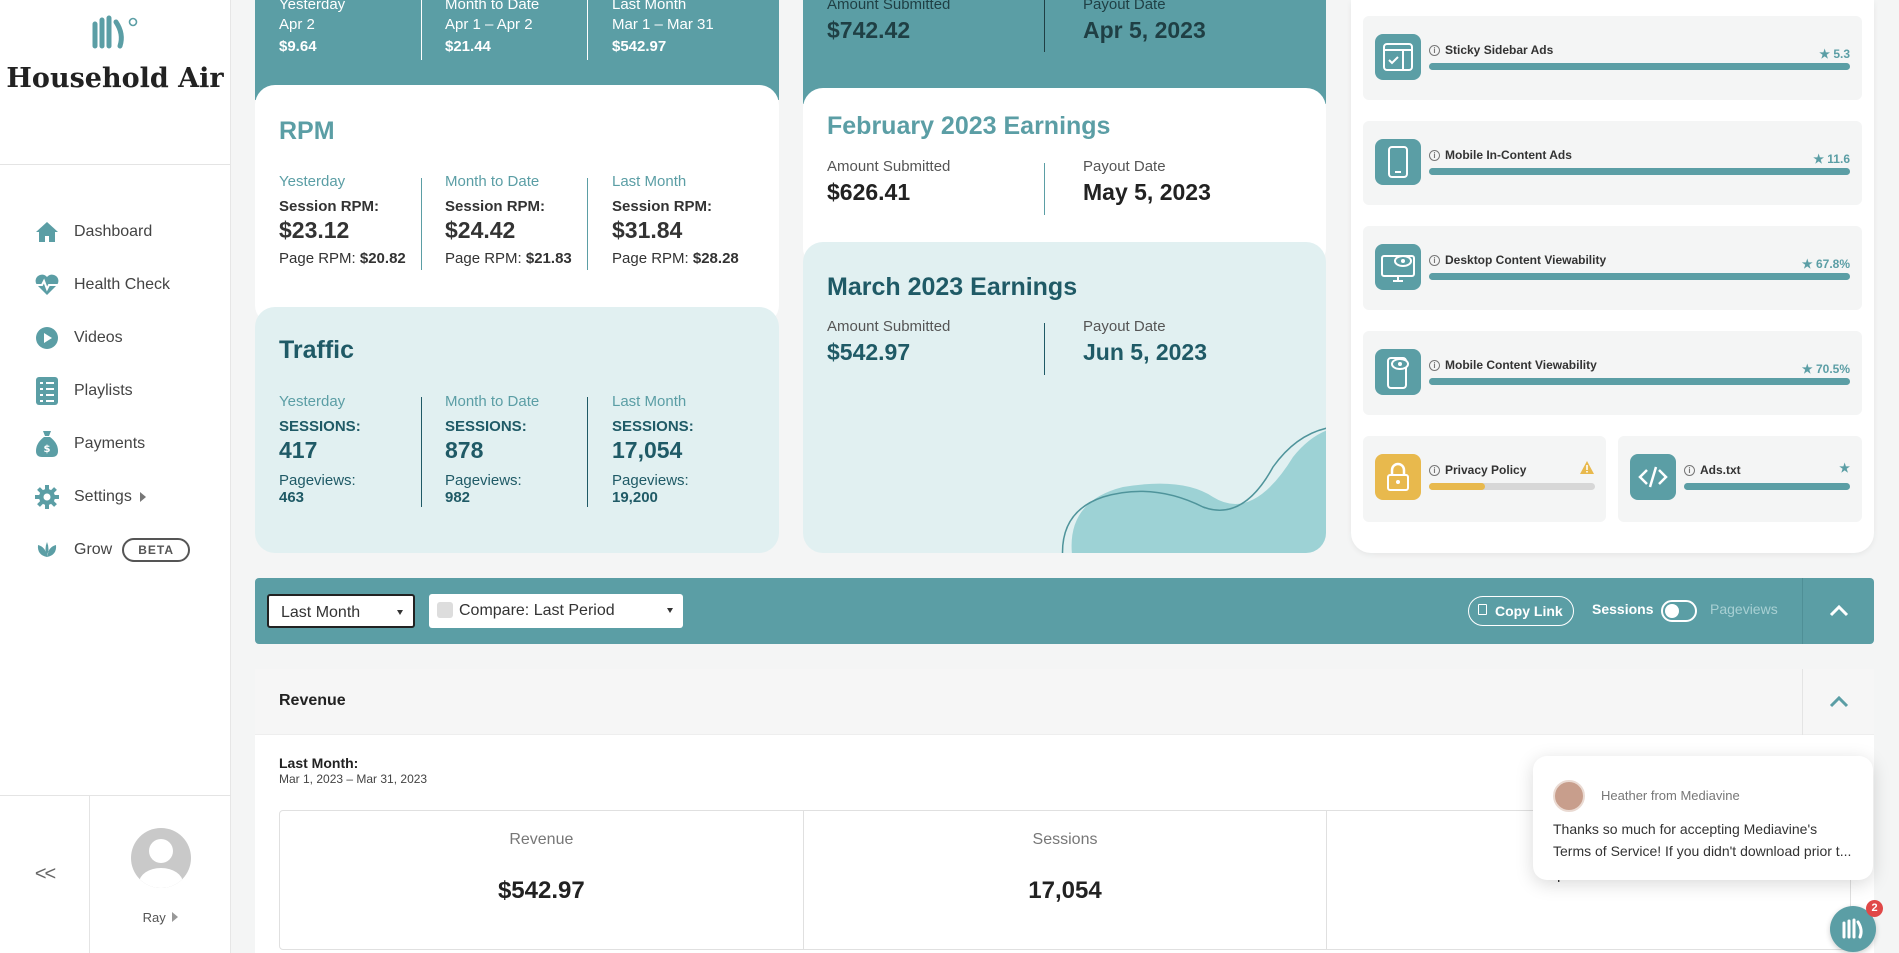  What do you see at coordinates (548, 258) in the screenshot?
I see `page-rpm-value: $21.83` at bounding box center [548, 258].